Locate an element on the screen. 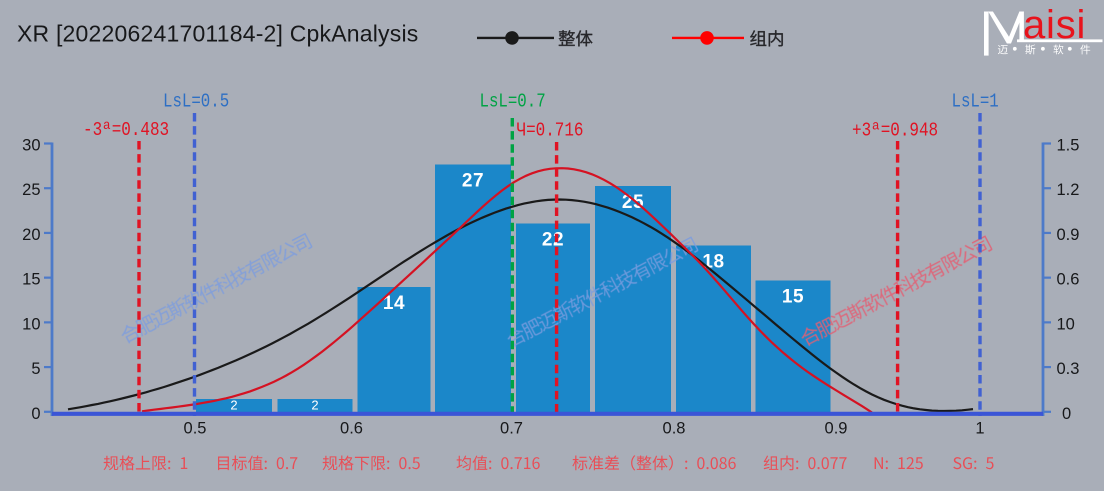 Image resolution: width=1104 pixels, height=491 pixels. svg-text: 0.8 is located at coordinates (674, 429).